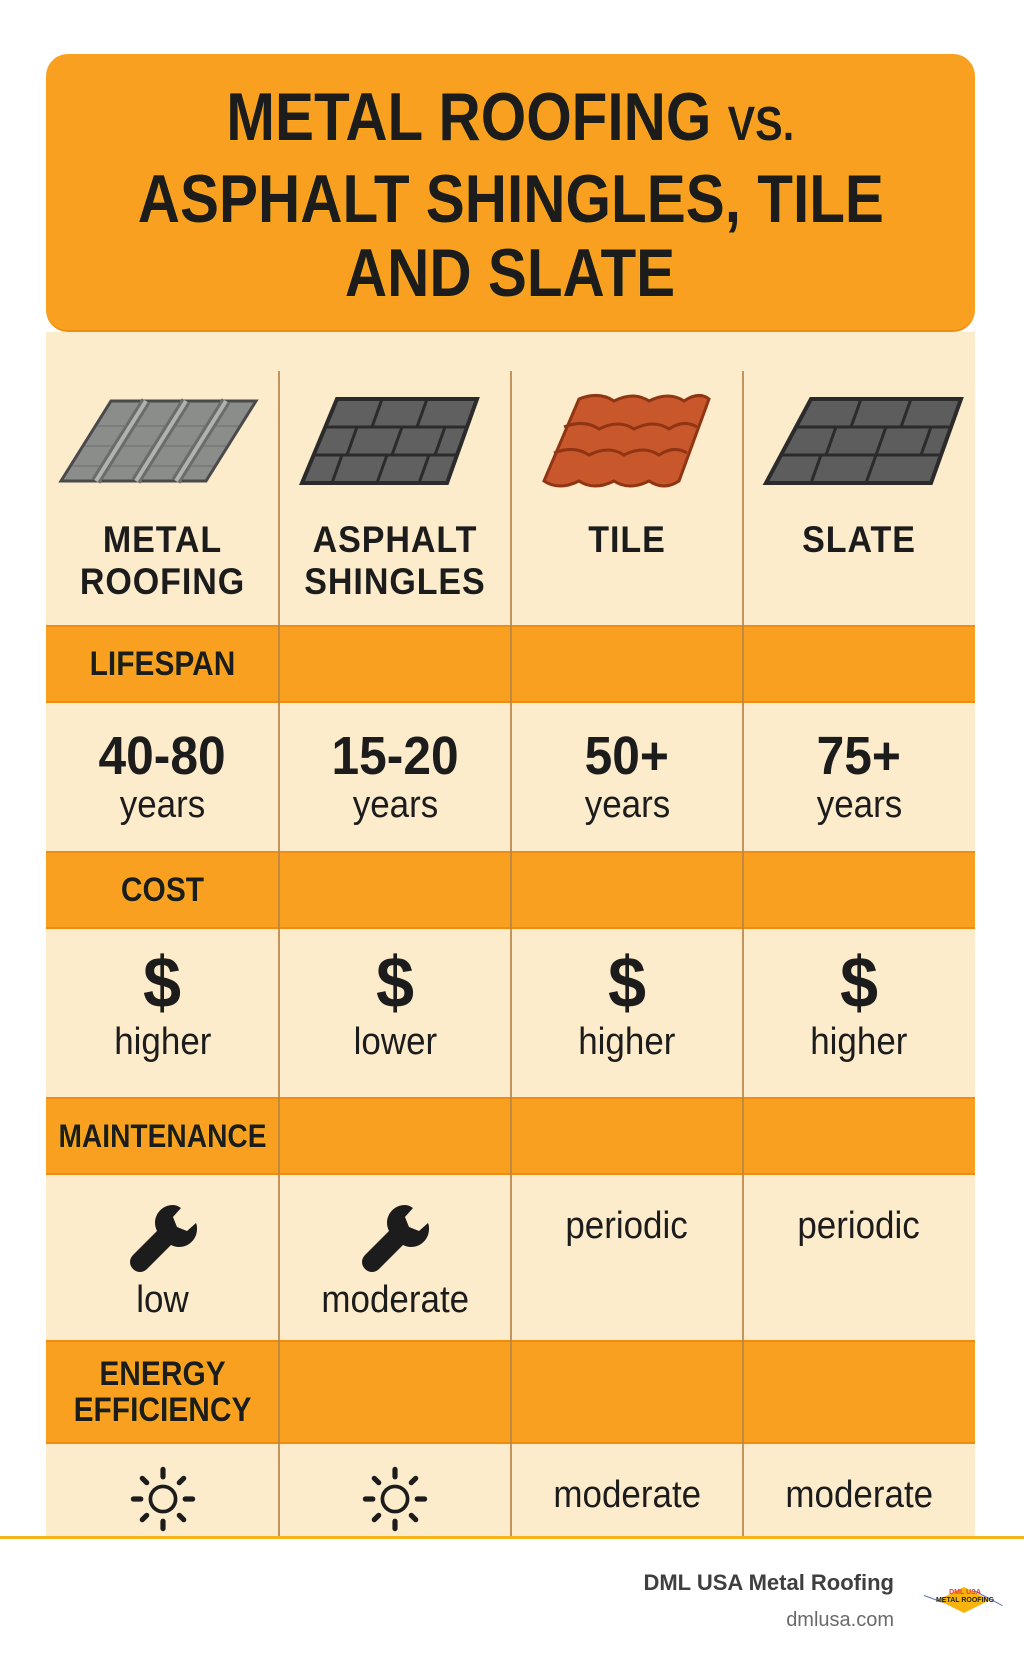 The height and width of the screenshot is (1666, 1024). What do you see at coordinates (510, 273) in the screenshot?
I see `title-line-3: AND SLATE` at bounding box center [510, 273].